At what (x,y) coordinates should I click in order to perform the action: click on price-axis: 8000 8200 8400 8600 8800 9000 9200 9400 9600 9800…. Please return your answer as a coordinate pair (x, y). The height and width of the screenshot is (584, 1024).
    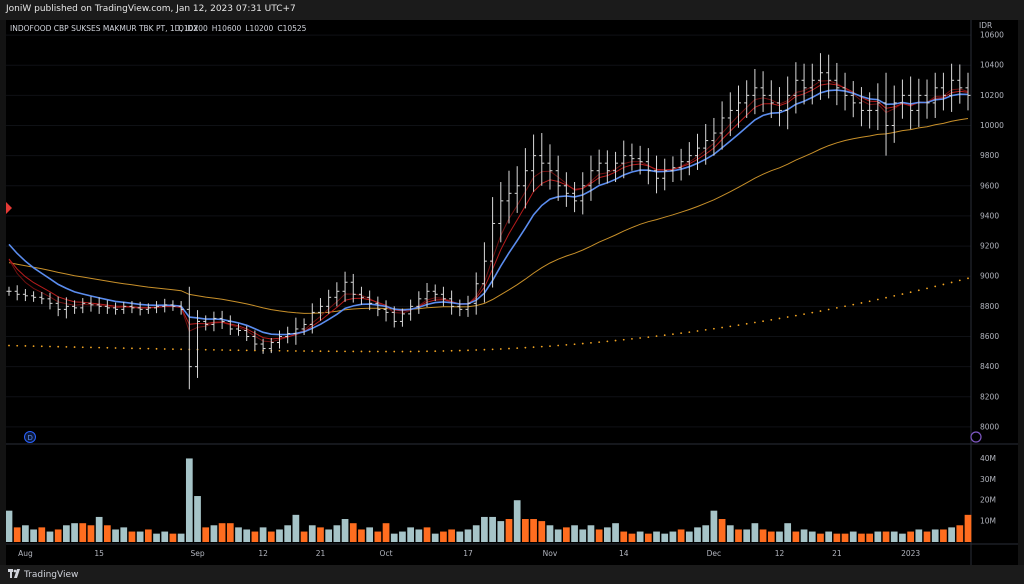
    Looking at the image, I should click on (992, 231).